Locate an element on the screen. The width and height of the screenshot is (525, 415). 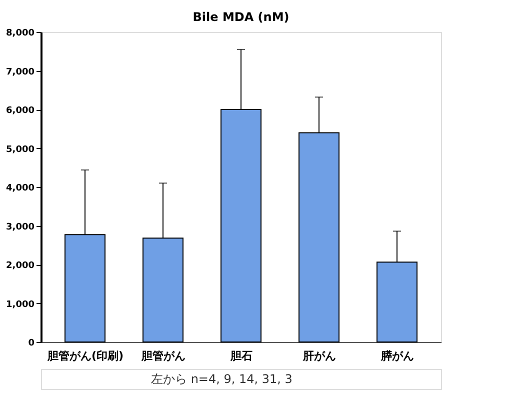
y-tick-label: 8,000 is located at coordinates (20, 33).